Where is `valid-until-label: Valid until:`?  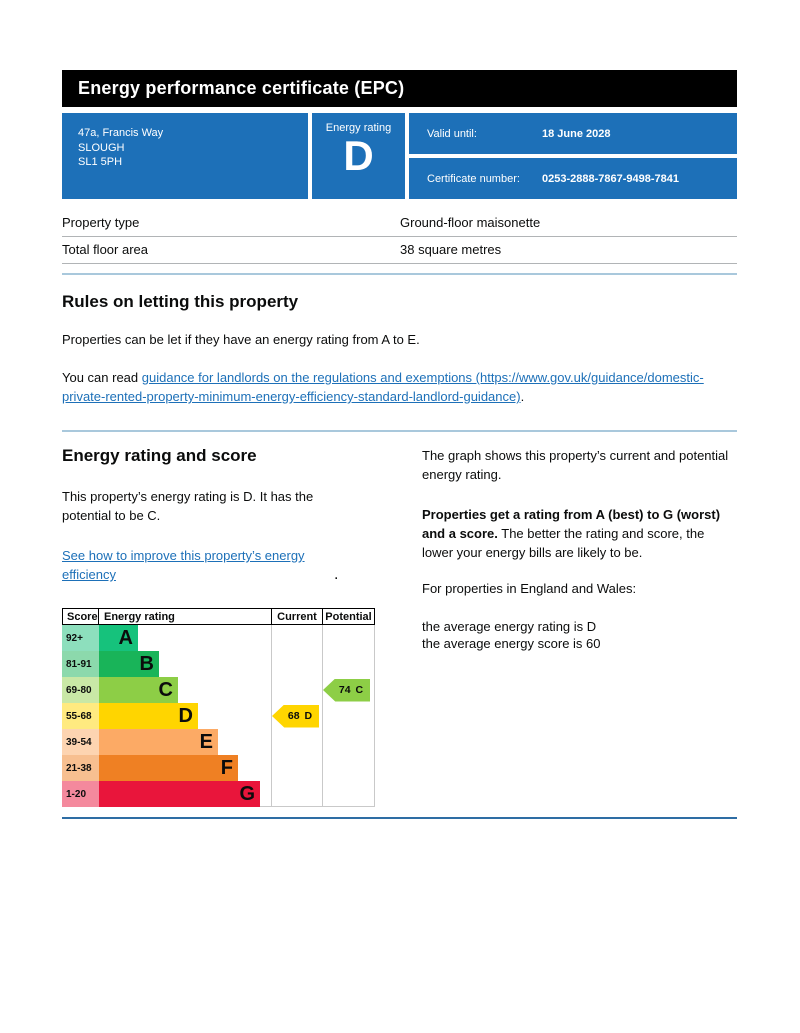
valid-until-label: Valid until: is located at coordinates (452, 133).